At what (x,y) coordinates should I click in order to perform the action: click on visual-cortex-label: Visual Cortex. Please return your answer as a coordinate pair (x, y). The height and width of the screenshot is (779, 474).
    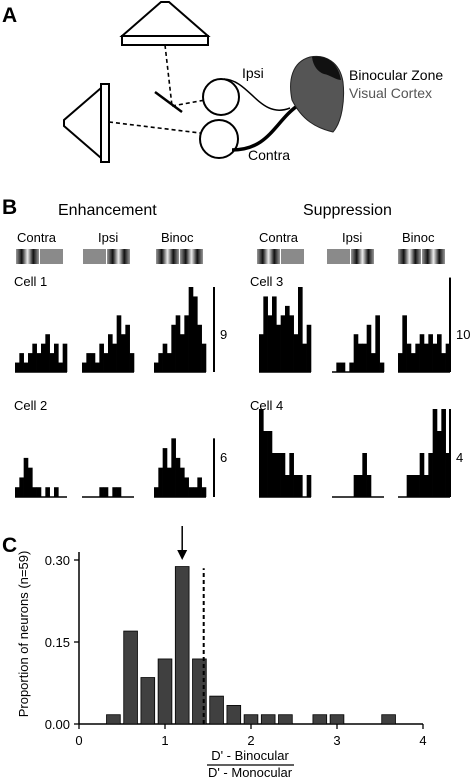
    Looking at the image, I should click on (390, 93).